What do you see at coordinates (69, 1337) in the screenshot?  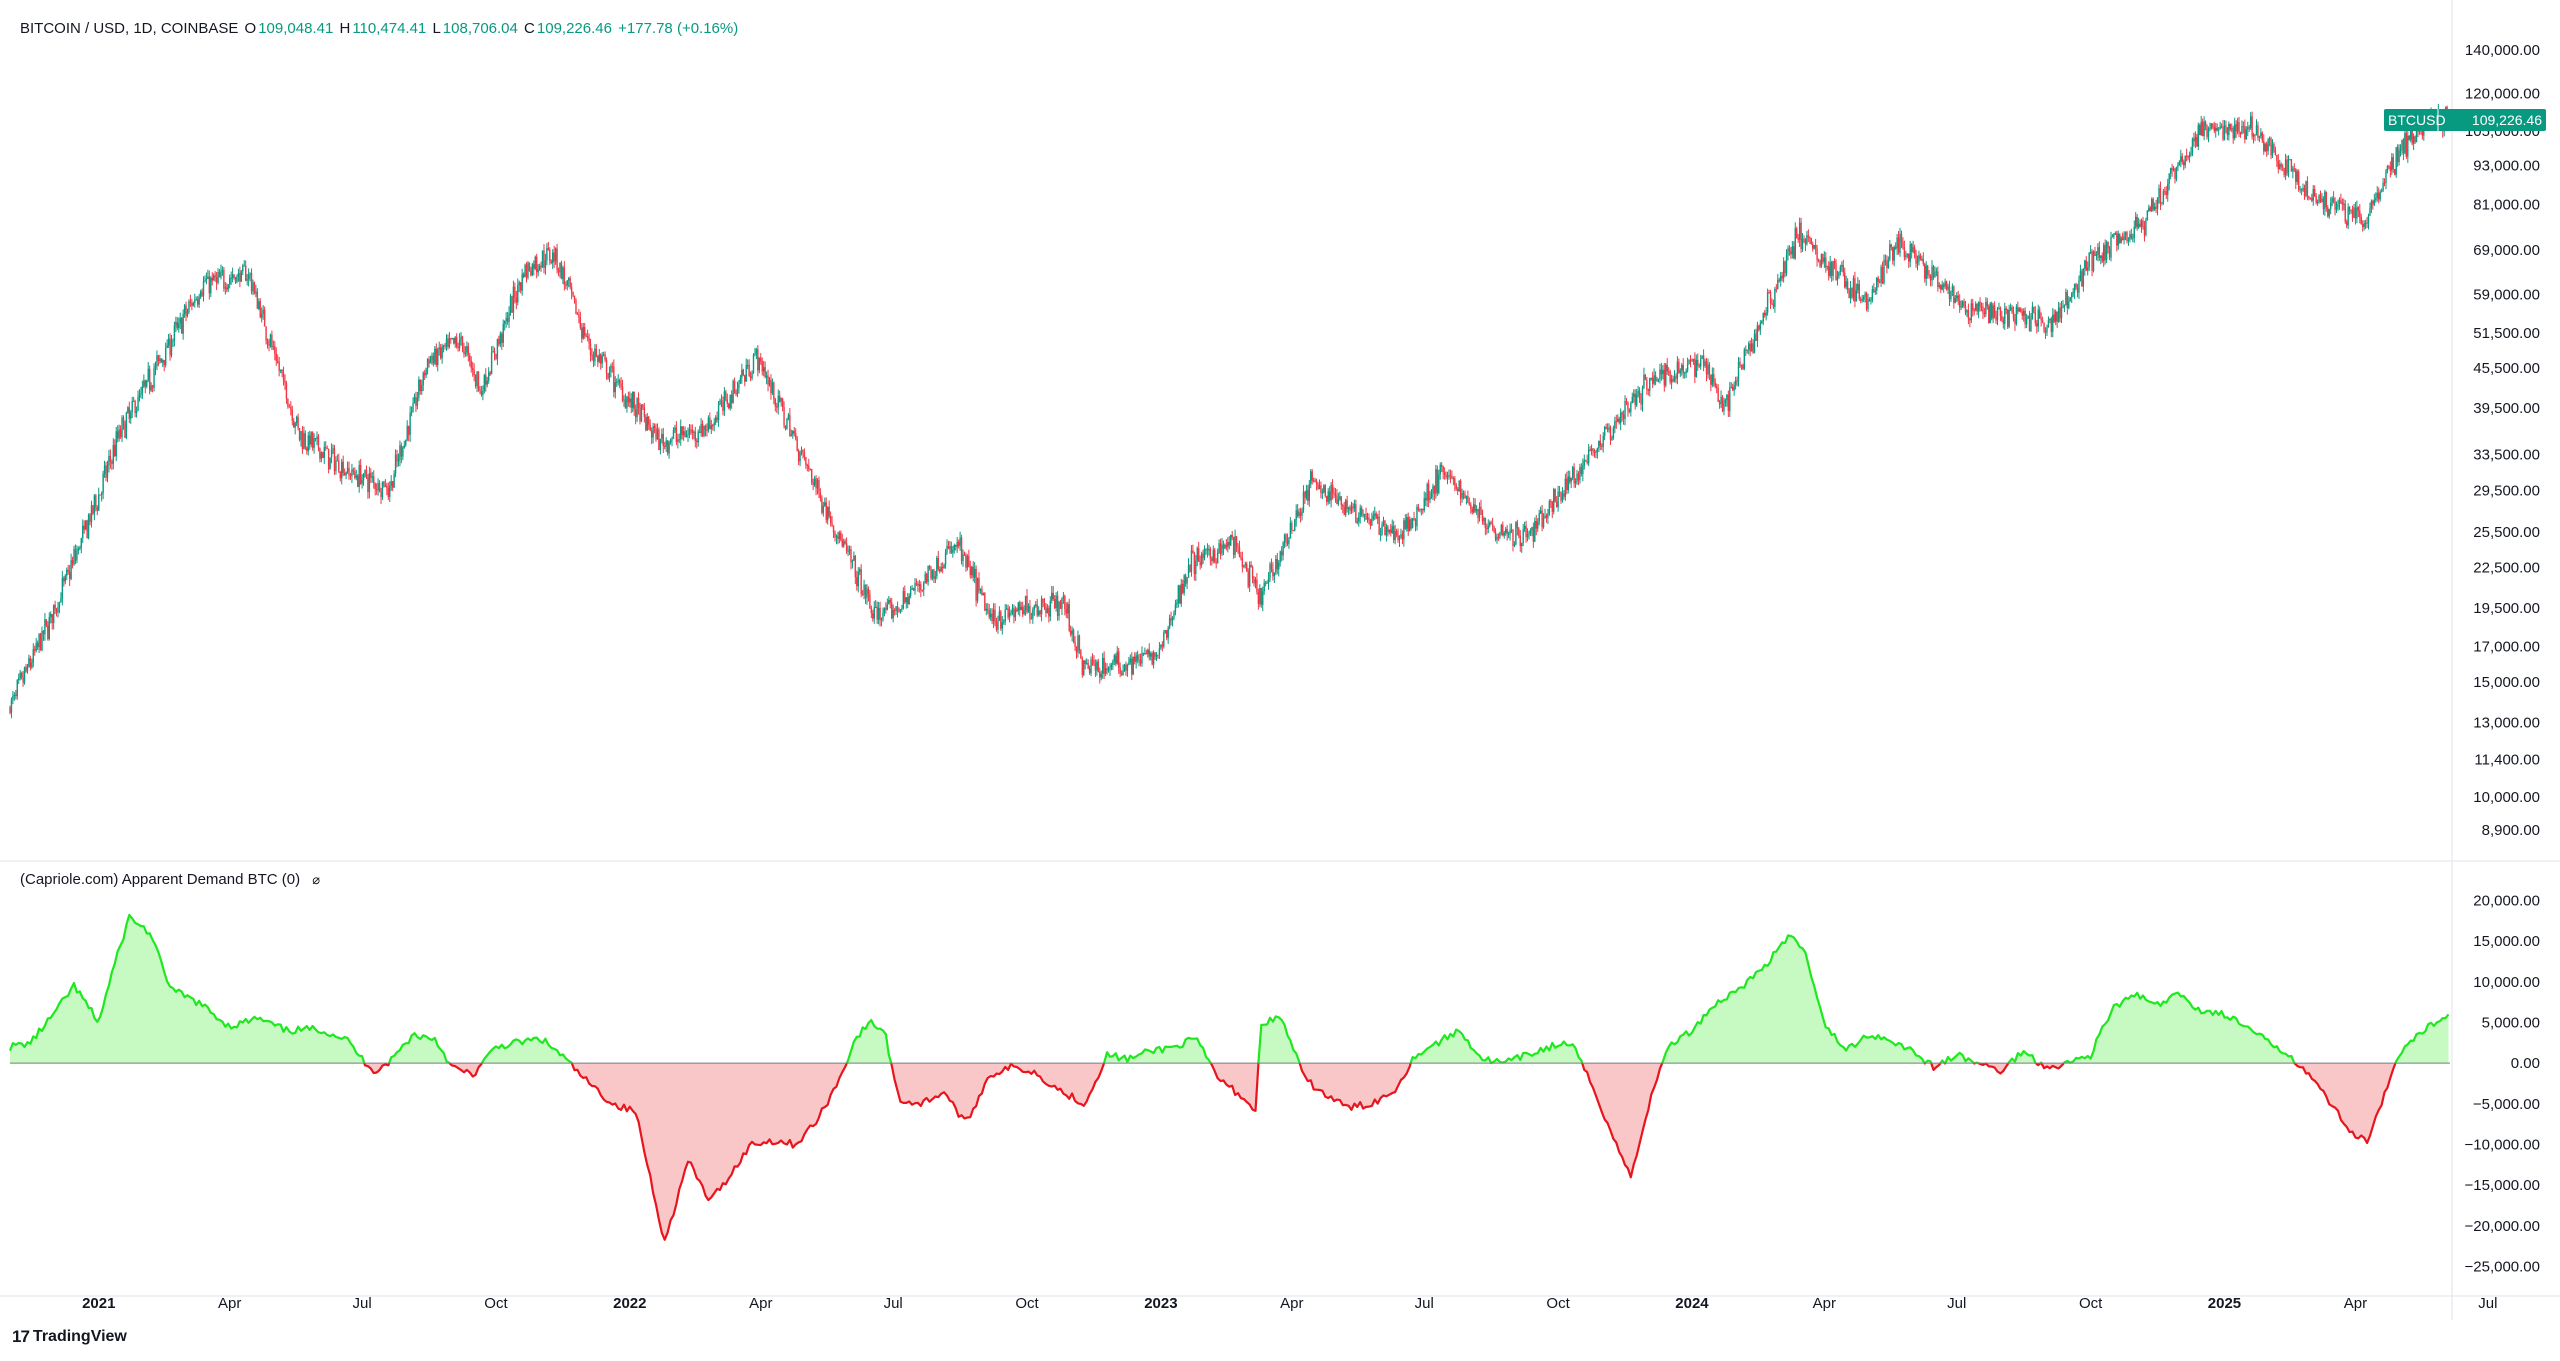 I see `tradingview-branding: 17 TradingView` at bounding box center [69, 1337].